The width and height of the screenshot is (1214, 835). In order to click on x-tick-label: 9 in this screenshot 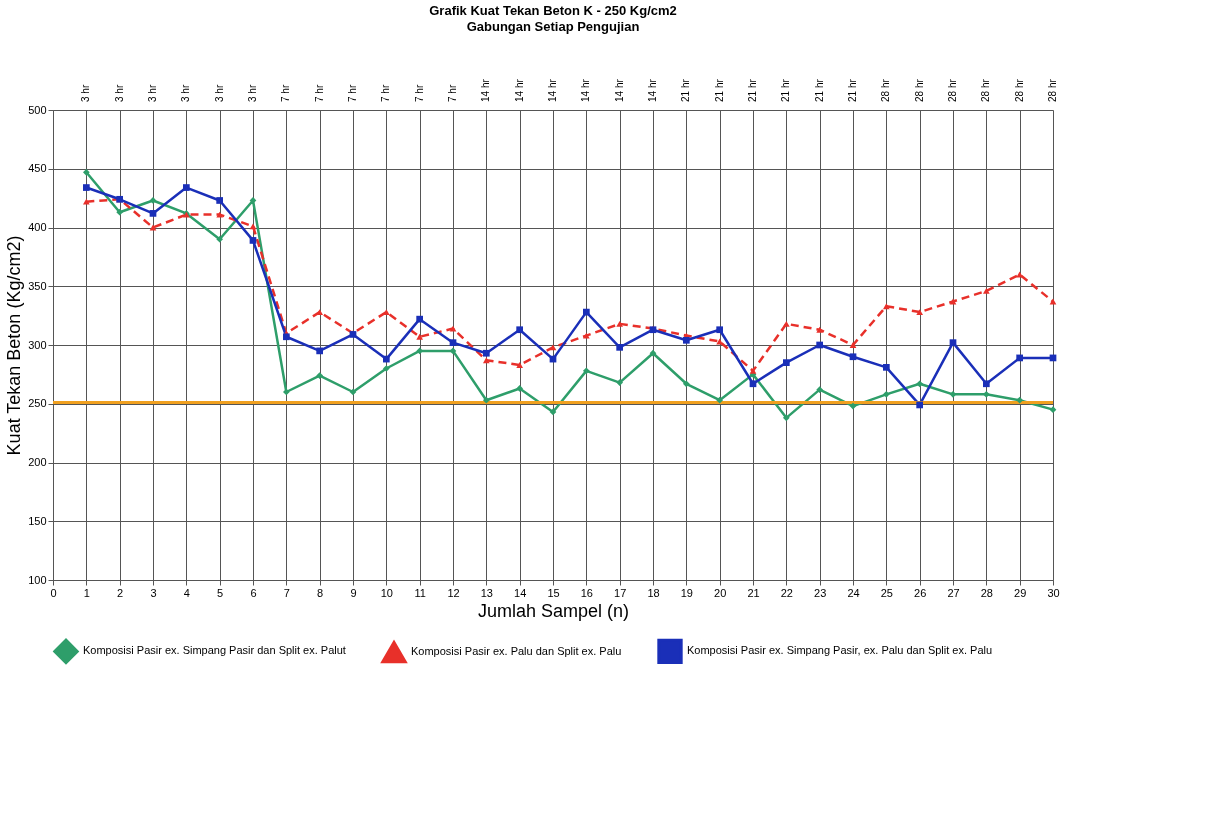, I will do `click(353, 592)`.